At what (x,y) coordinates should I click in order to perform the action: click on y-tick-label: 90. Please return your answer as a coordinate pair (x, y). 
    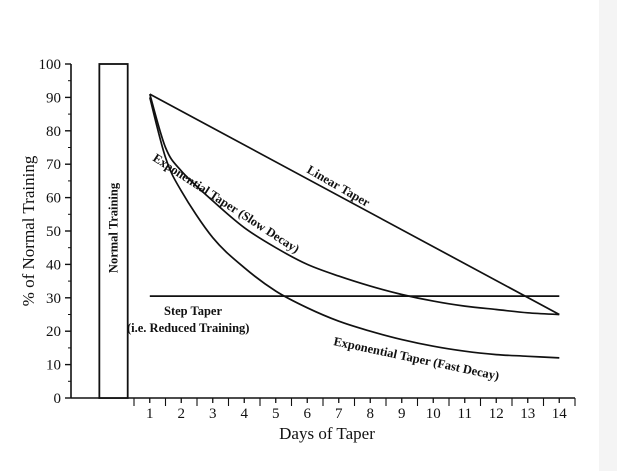
    Looking at the image, I should click on (53, 98).